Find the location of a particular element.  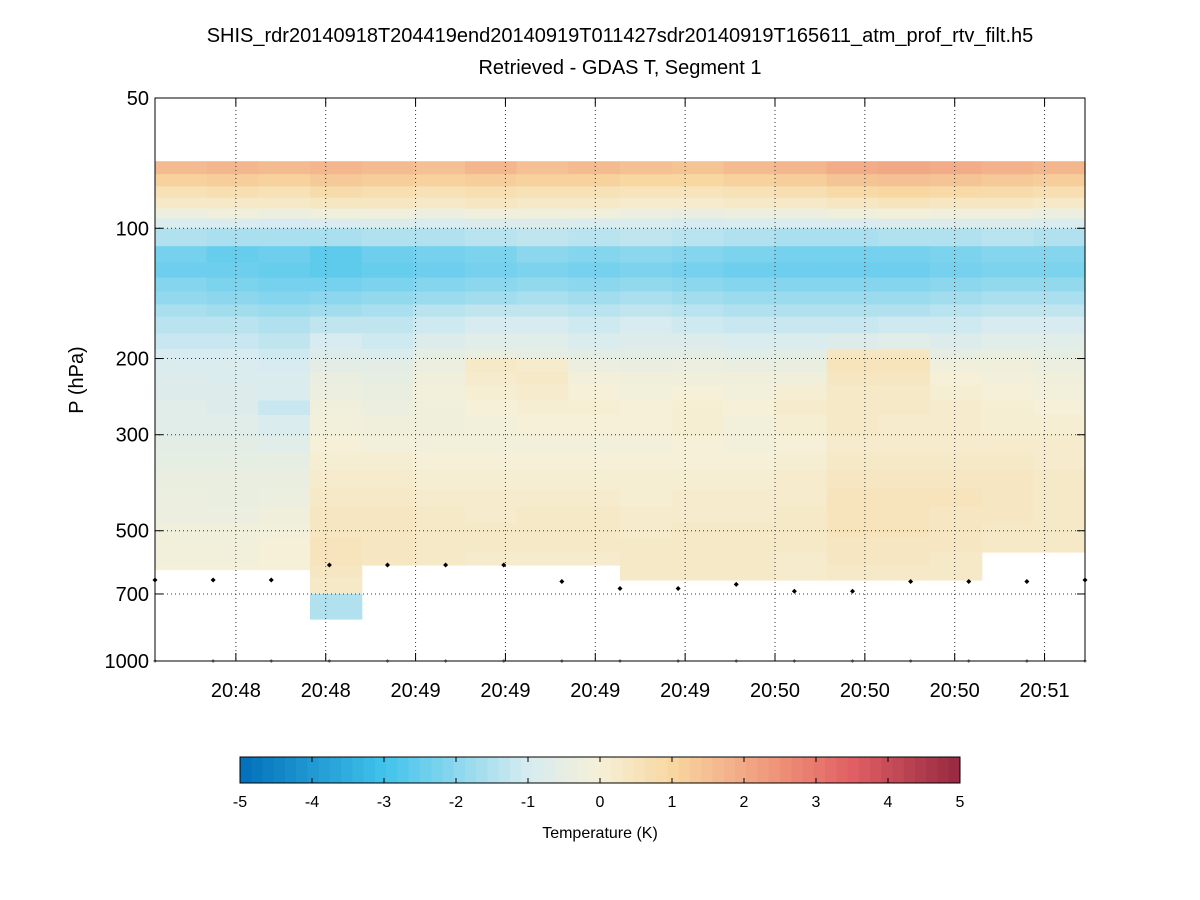

colorbar-tick-label: 5 is located at coordinates (960, 802).